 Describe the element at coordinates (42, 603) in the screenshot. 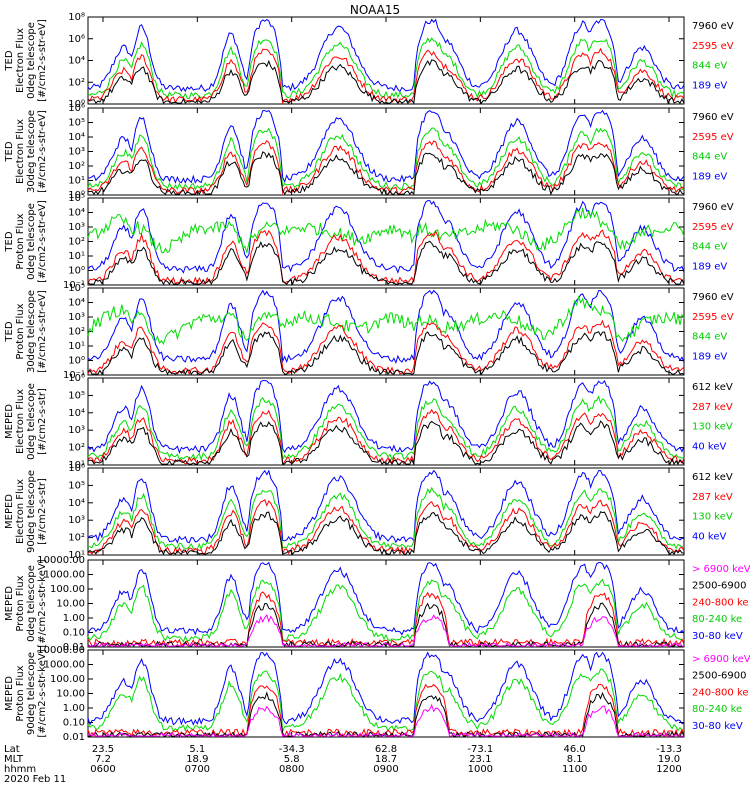

I see `y-axis-label: [#/cm2-s-str-keV]` at that location.